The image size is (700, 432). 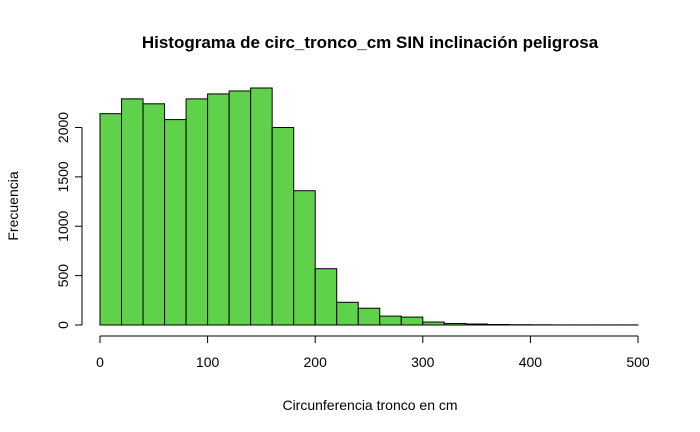 What do you see at coordinates (316, 362) in the screenshot?
I see `x-tick-label: 200` at bounding box center [316, 362].